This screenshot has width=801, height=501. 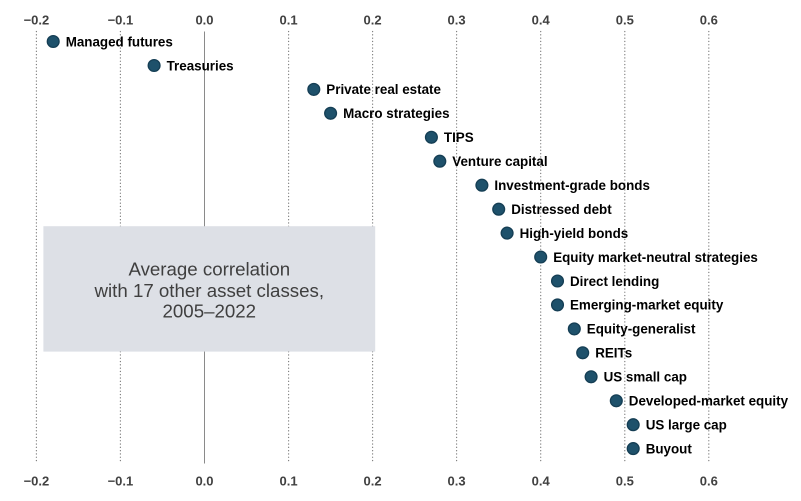 I want to click on svg-text: Private real estate, so click(x=383, y=89).